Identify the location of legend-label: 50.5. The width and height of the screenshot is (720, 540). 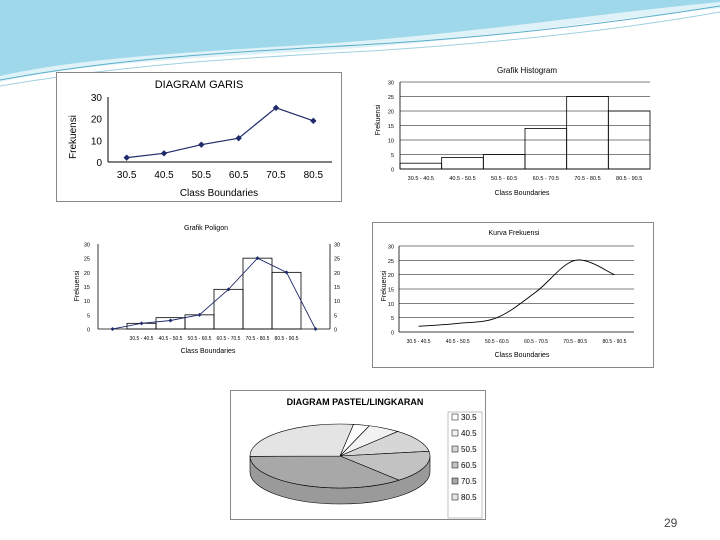
(469, 449).